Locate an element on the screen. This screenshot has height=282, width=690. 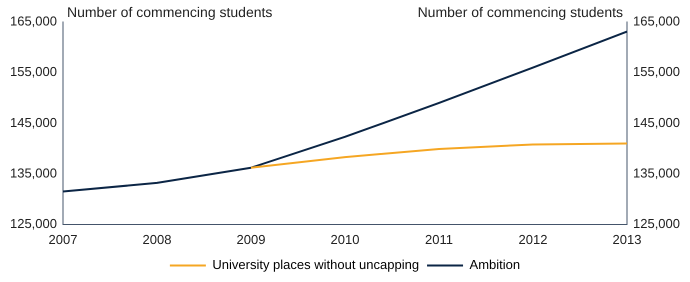
legend-label: University places without uncapping is located at coordinates (316, 264).